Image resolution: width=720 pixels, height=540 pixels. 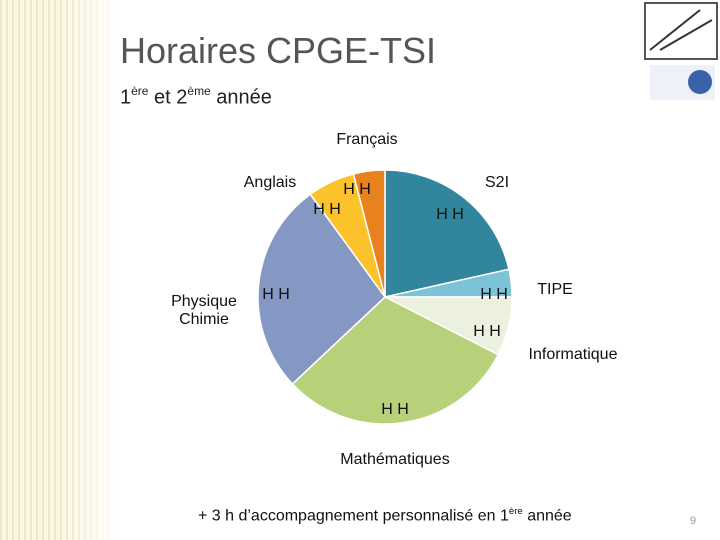 What do you see at coordinates (204, 310) in the screenshot?
I see `category-label: Physique Chimie` at bounding box center [204, 310].